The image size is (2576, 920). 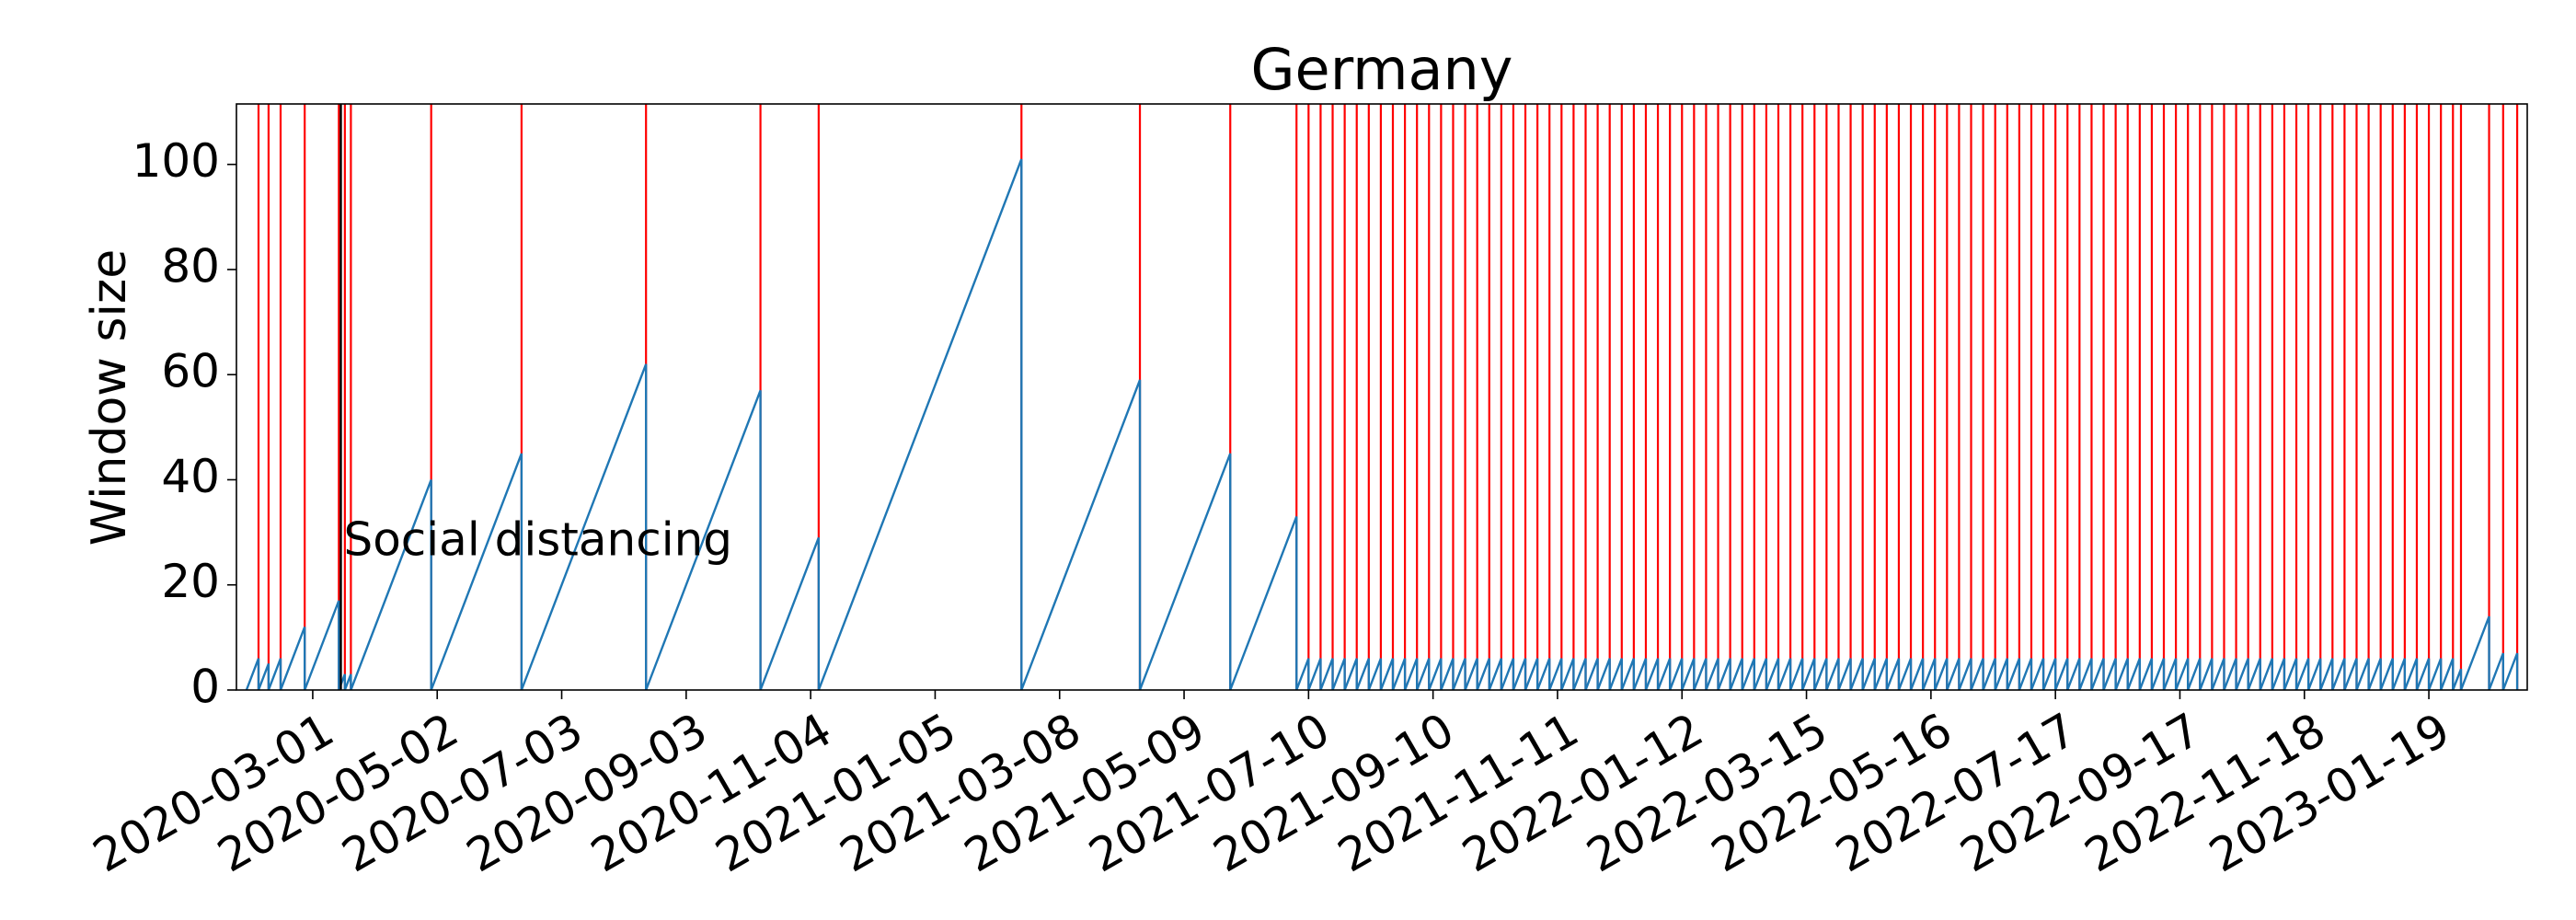 What do you see at coordinates (537, 540) in the screenshot?
I see `annotation-text: Social distancing` at bounding box center [537, 540].